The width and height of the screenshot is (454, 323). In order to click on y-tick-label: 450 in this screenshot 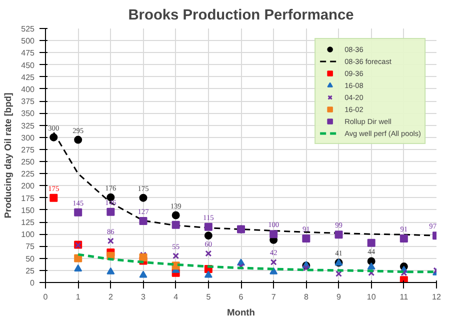, I will do `click(28, 65)`.